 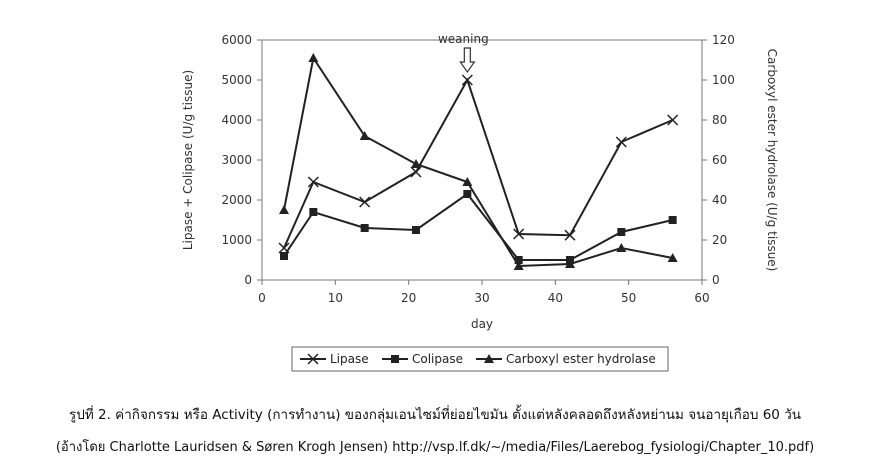 I want to click on legend-label-lipase: Lipase, so click(x=349, y=359).